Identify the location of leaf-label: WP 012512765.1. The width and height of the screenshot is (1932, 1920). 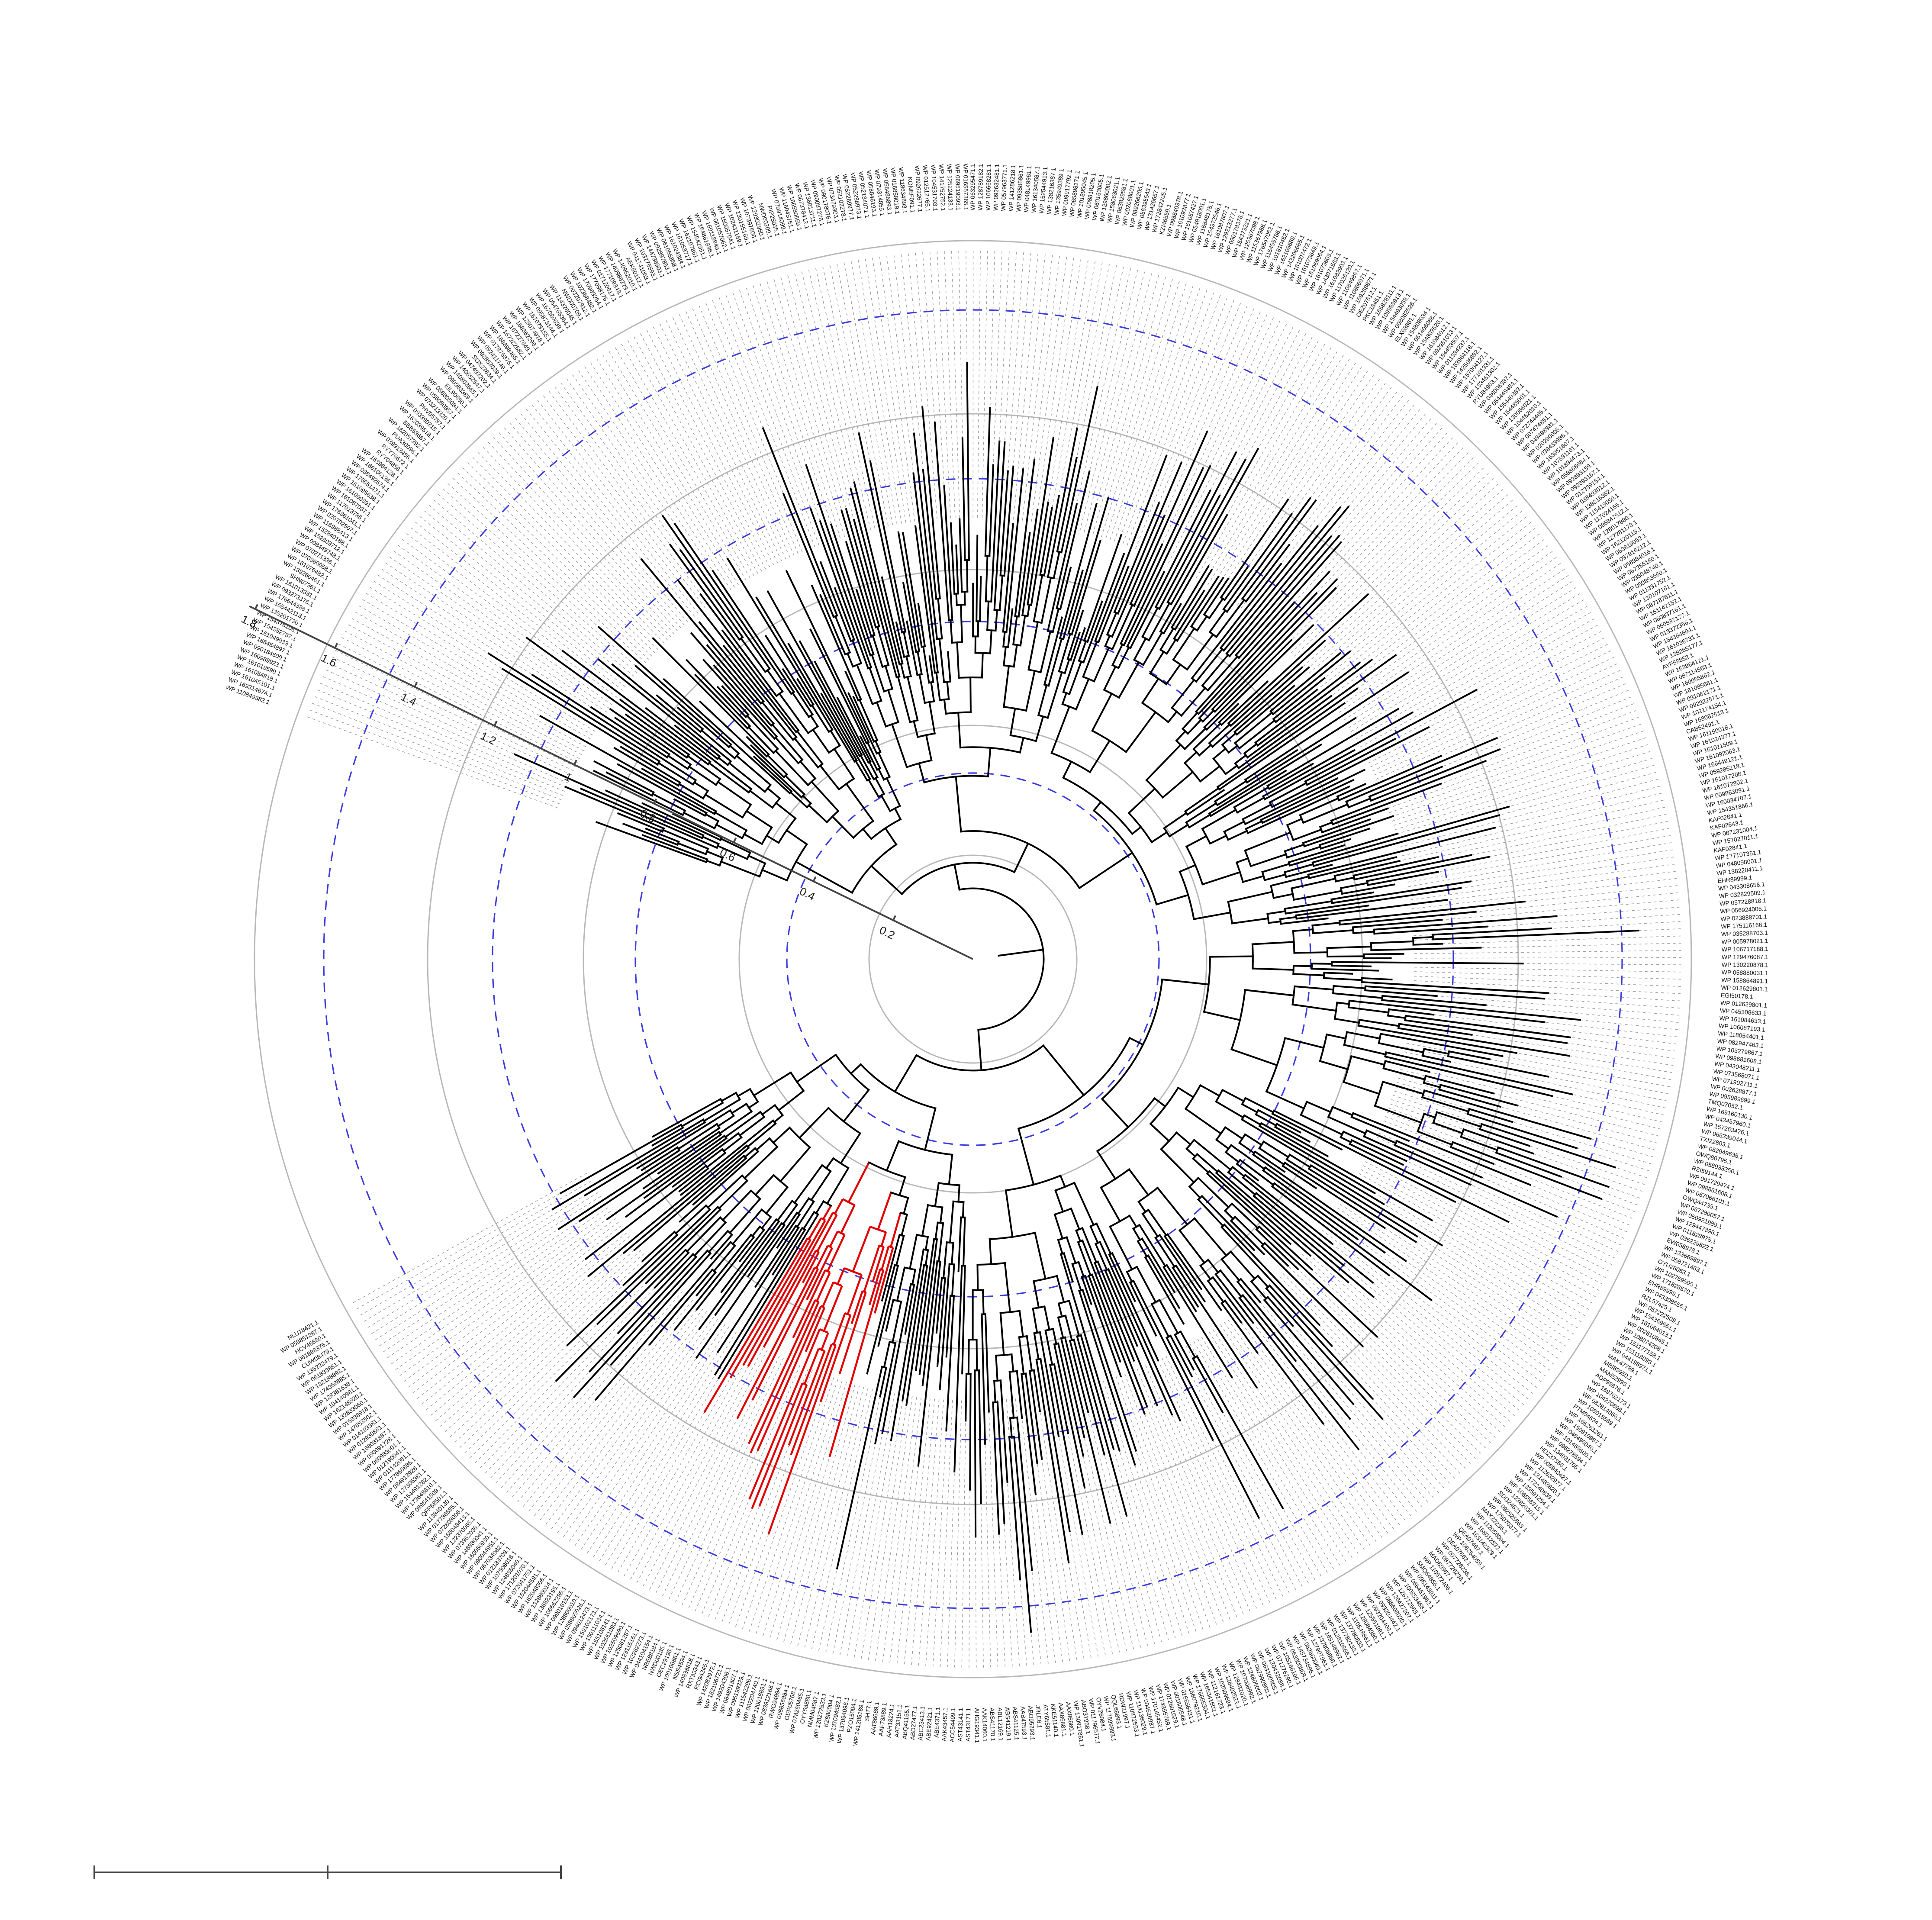
(927, 188).